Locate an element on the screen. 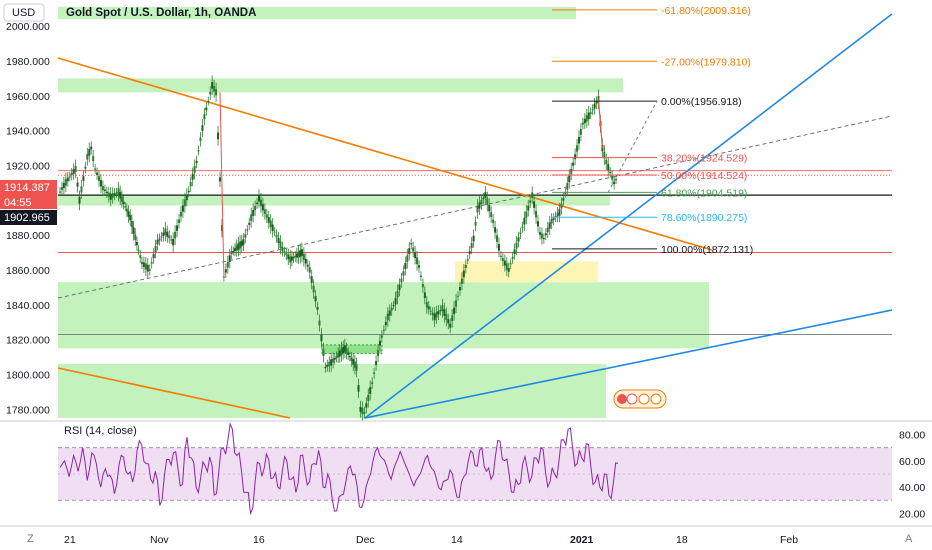 The image size is (932, 550). fib-level-label: 61.80%(1904.519) is located at coordinates (704, 193).